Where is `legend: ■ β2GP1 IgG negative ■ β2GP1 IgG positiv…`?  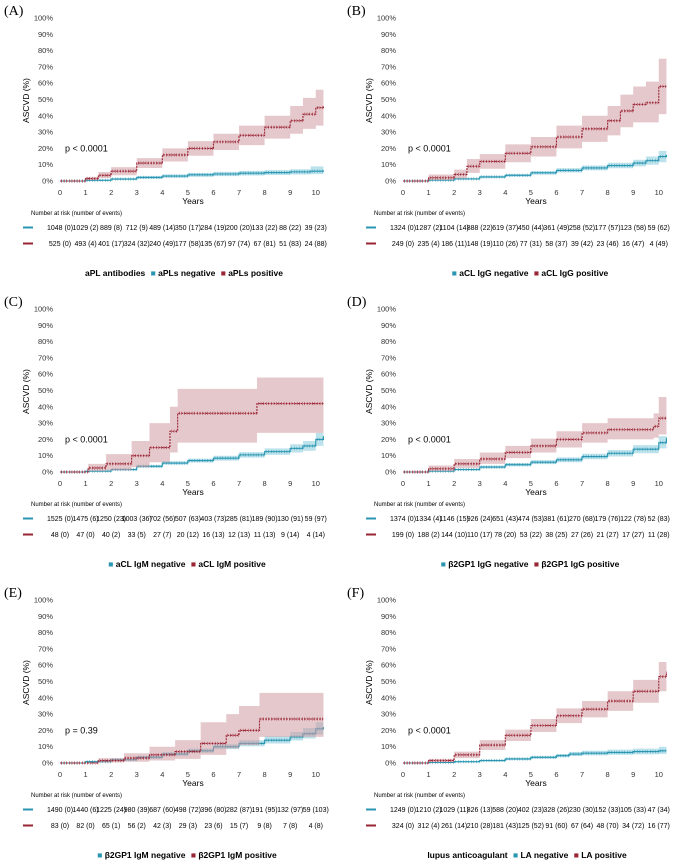
legend: ■ β2GP1 IgG negative ■ β2GP1 IgG positiv… is located at coordinates (530, 564).